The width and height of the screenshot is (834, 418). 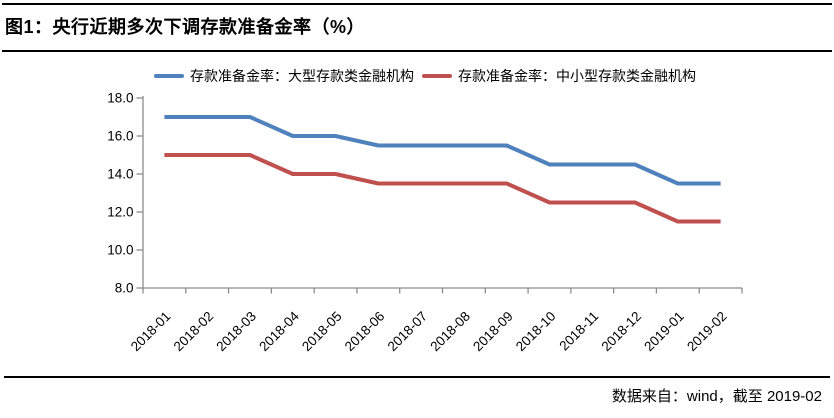 What do you see at coordinates (417, 51) in the screenshot?
I see `title-divider` at bounding box center [417, 51].